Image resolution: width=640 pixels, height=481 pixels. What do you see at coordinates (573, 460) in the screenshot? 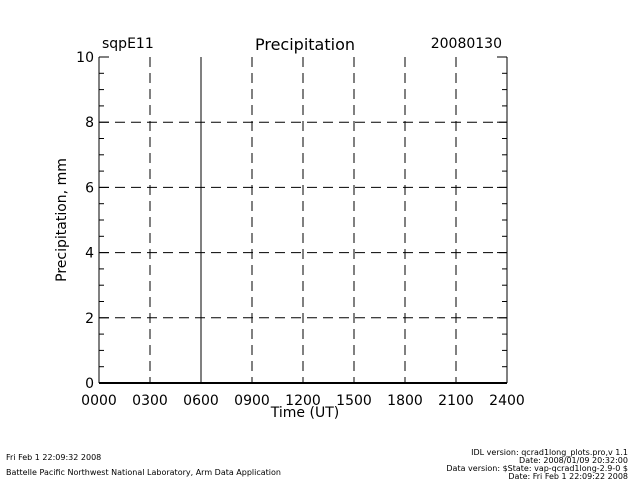
I see `footer-idl-date: Date: 2008/01/09 20:32:00` at bounding box center [573, 460].